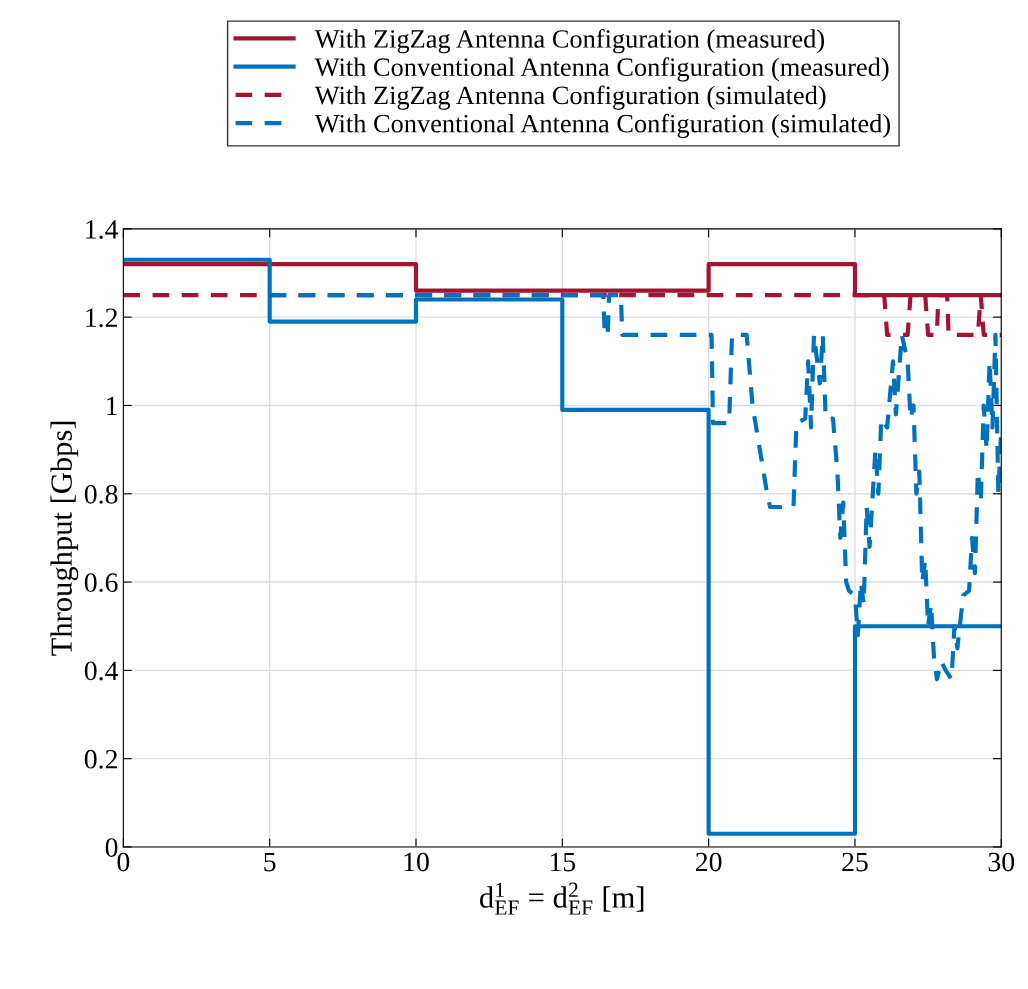  What do you see at coordinates (416, 862) in the screenshot?
I see `x-tick-label: 10` at bounding box center [416, 862].